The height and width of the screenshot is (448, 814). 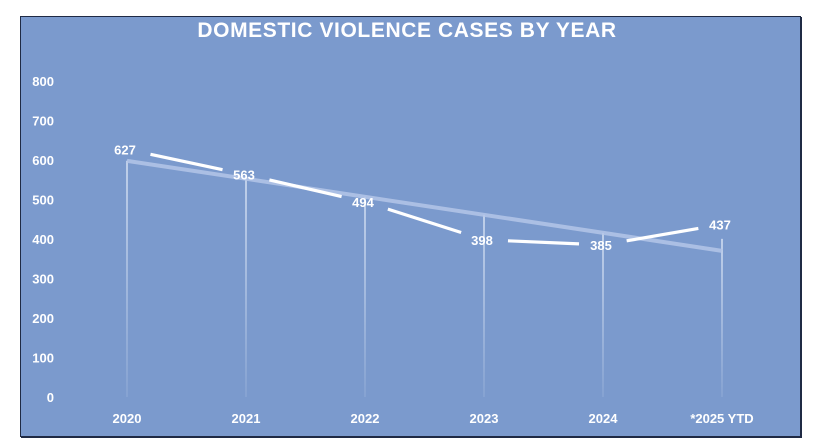 What do you see at coordinates (43, 318) in the screenshot?
I see `y-tick-label: 200` at bounding box center [43, 318].